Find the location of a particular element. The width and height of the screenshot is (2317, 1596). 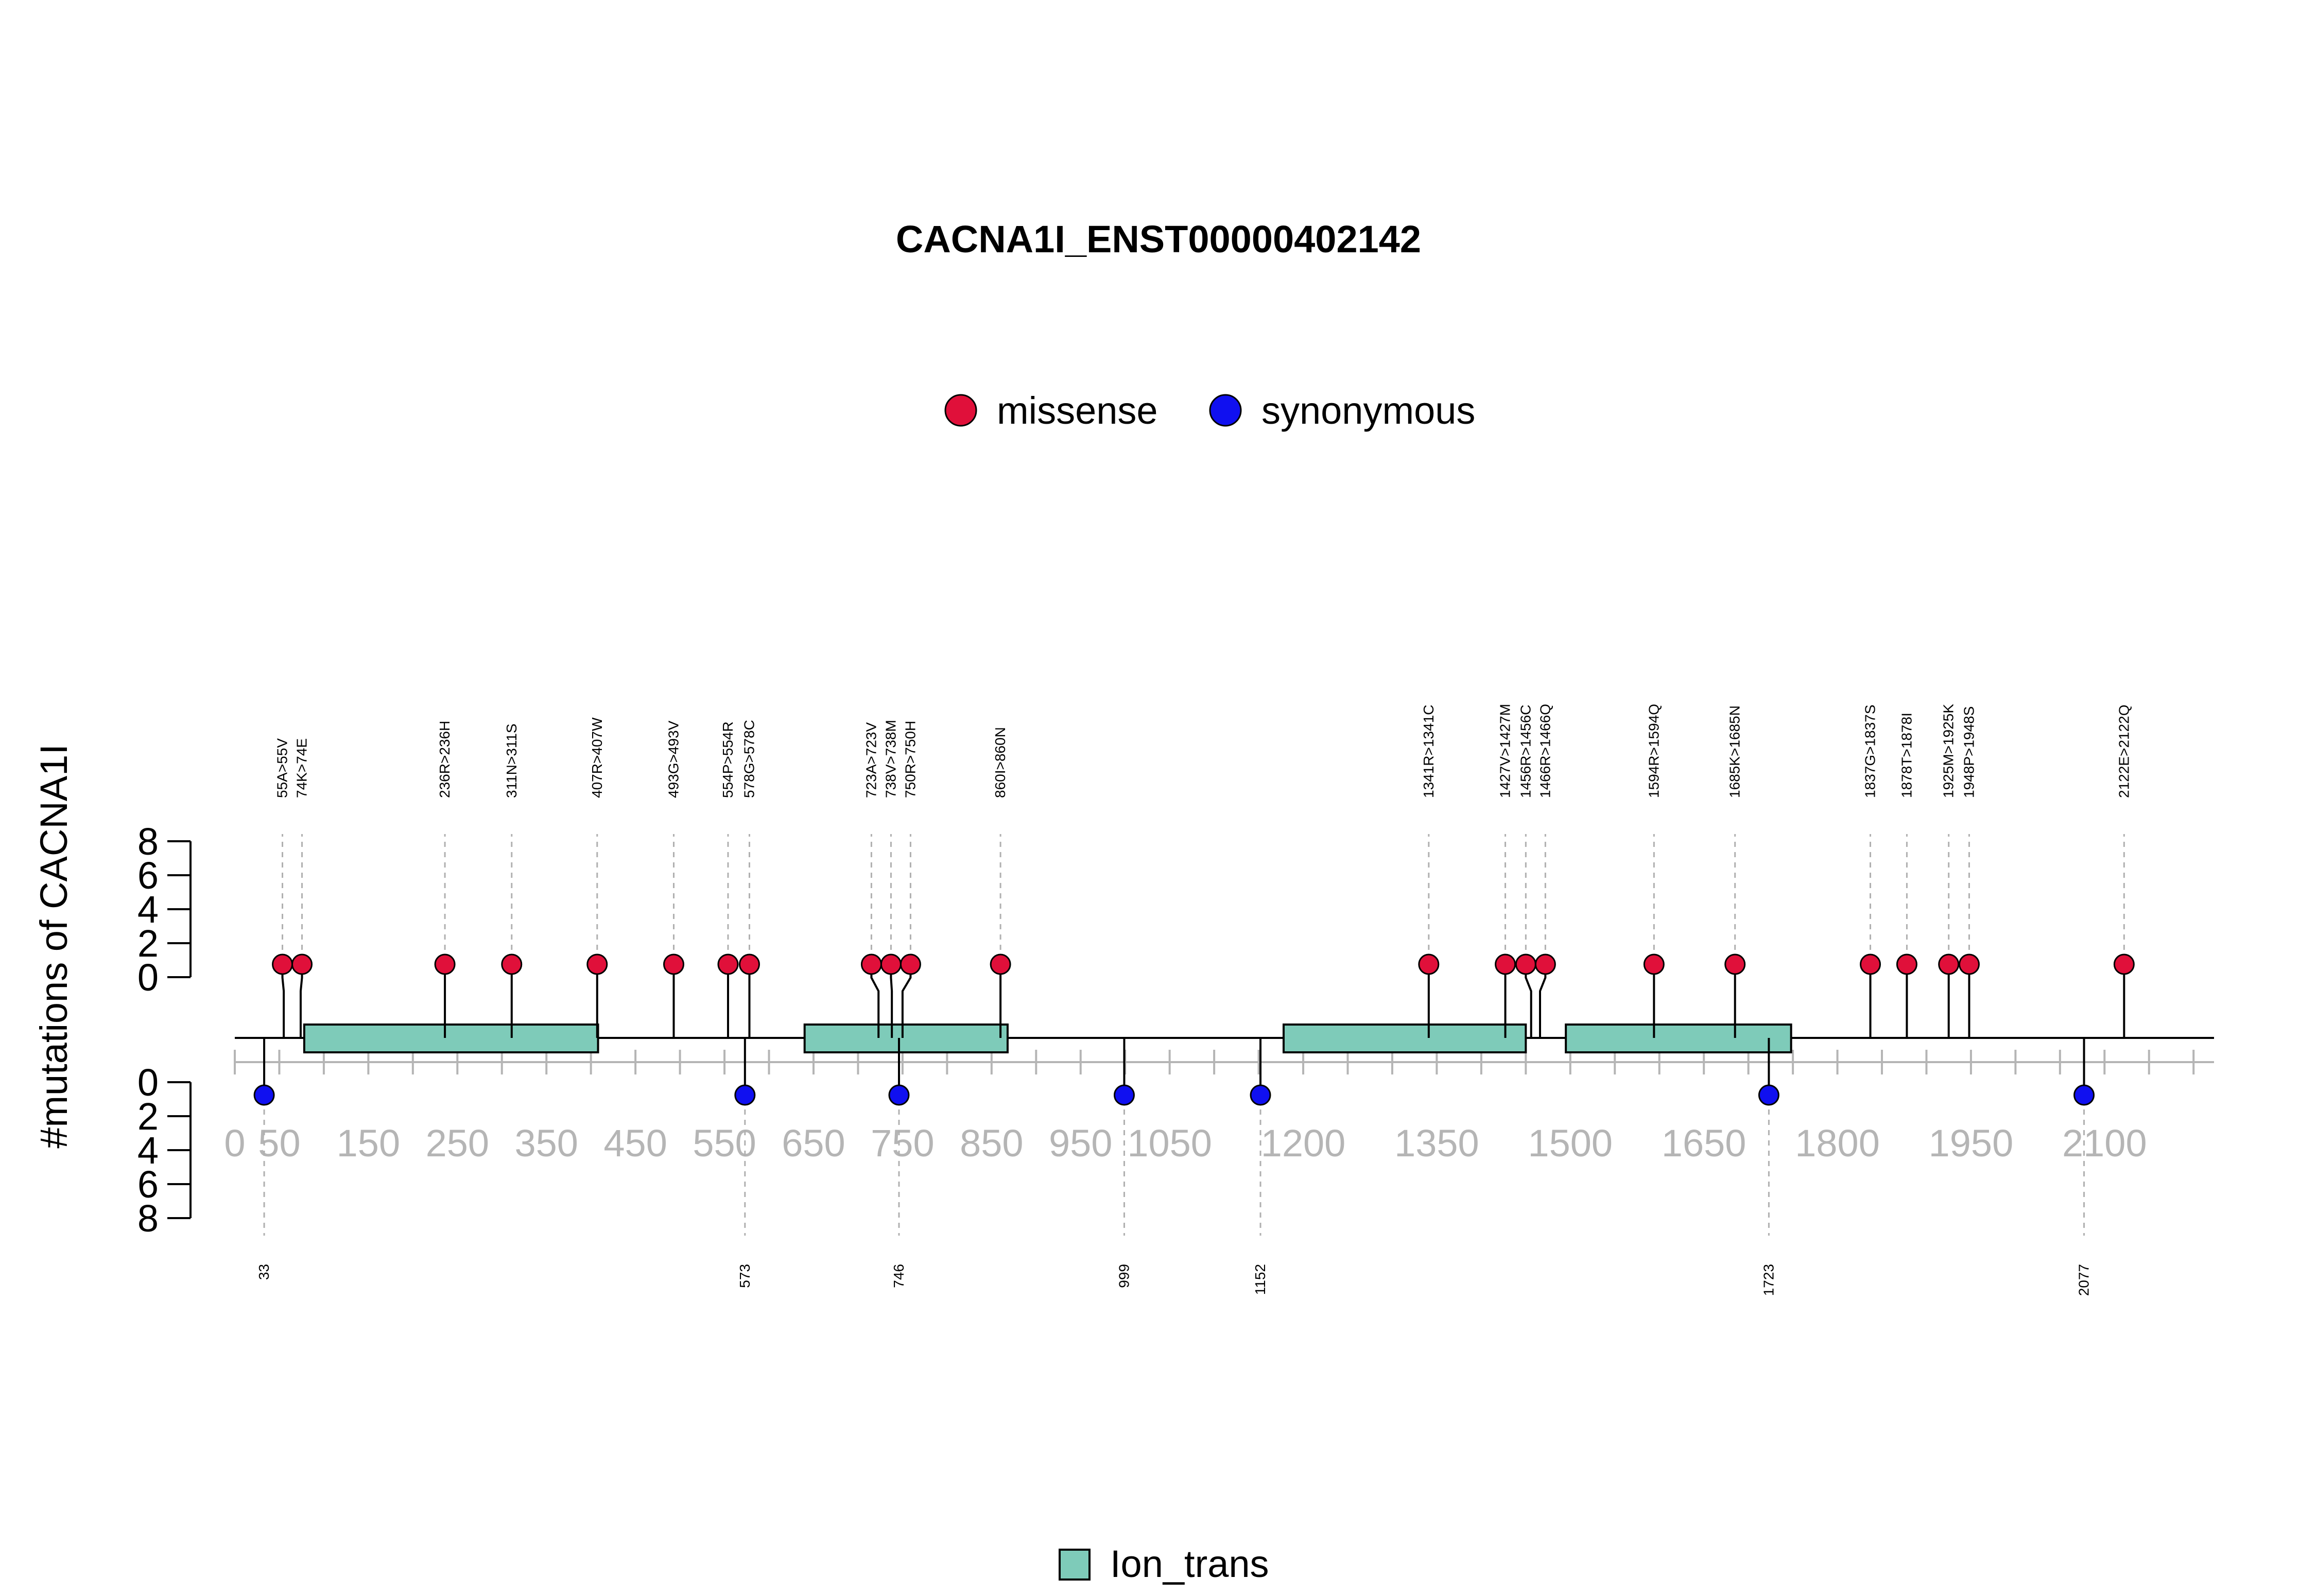

synonymous-label: 746 is located at coordinates (899, 1276).